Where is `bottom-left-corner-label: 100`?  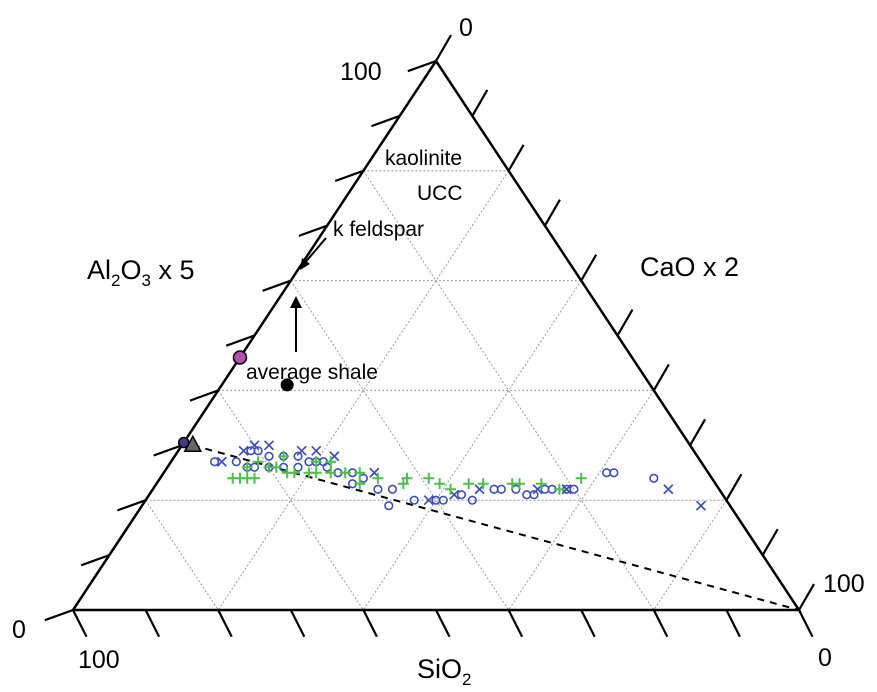
bottom-left-corner-label: 100 is located at coordinates (99, 660).